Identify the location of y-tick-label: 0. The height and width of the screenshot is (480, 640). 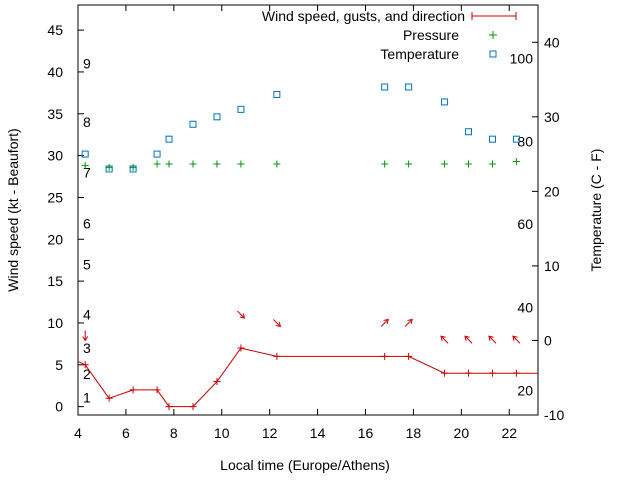
(59, 407).